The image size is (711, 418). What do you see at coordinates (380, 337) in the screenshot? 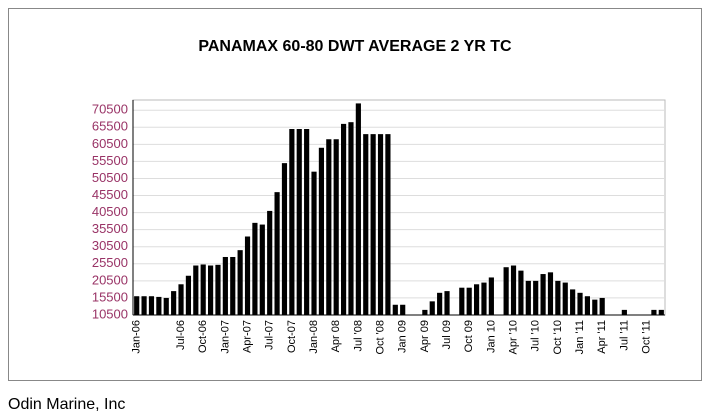
I see `x-tick-label: Oct '08` at bounding box center [380, 337].